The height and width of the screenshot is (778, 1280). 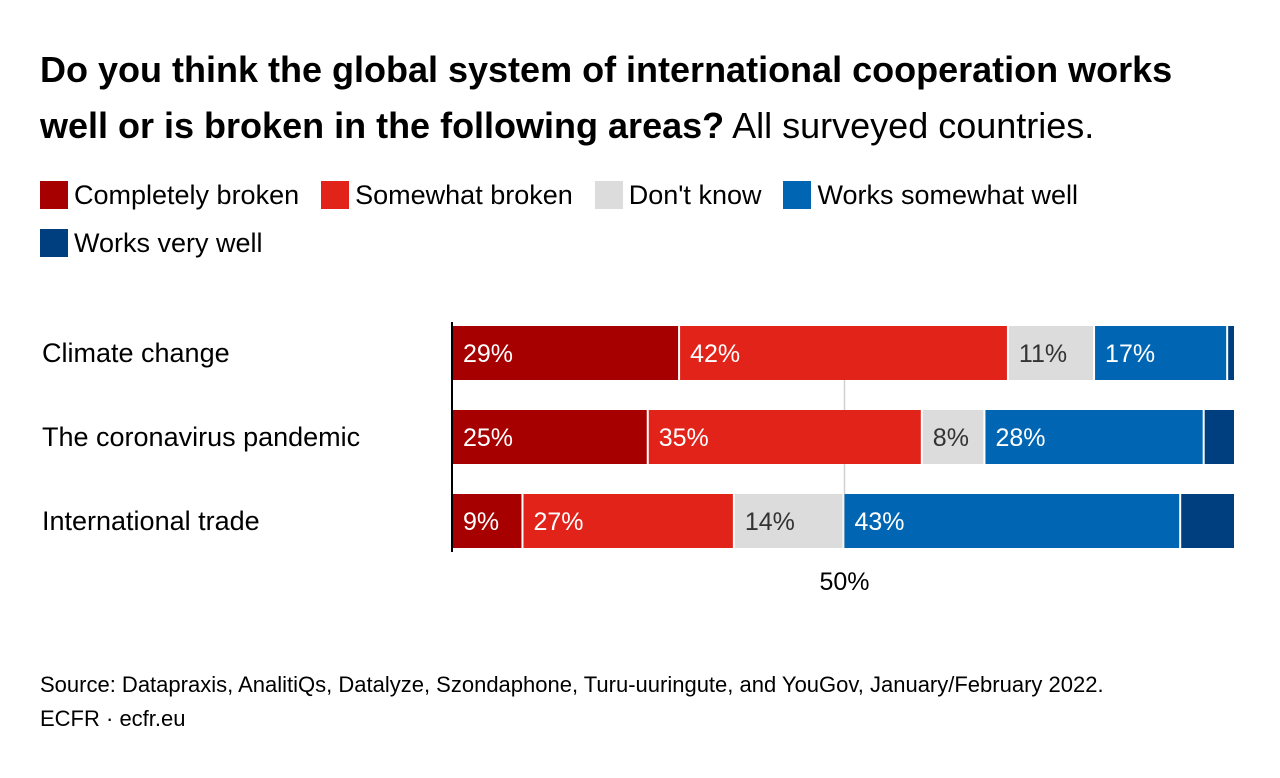 What do you see at coordinates (913, 125) in the screenshot?
I see `chart-subtitle: All surveyed countries.` at bounding box center [913, 125].